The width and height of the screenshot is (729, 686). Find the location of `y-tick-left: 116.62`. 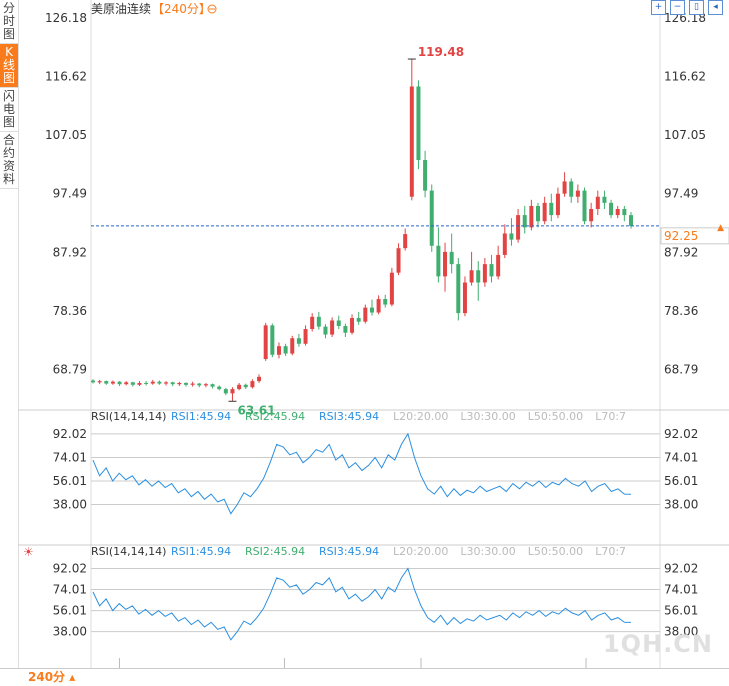

y-tick-left: 116.62 is located at coordinates (66, 77).